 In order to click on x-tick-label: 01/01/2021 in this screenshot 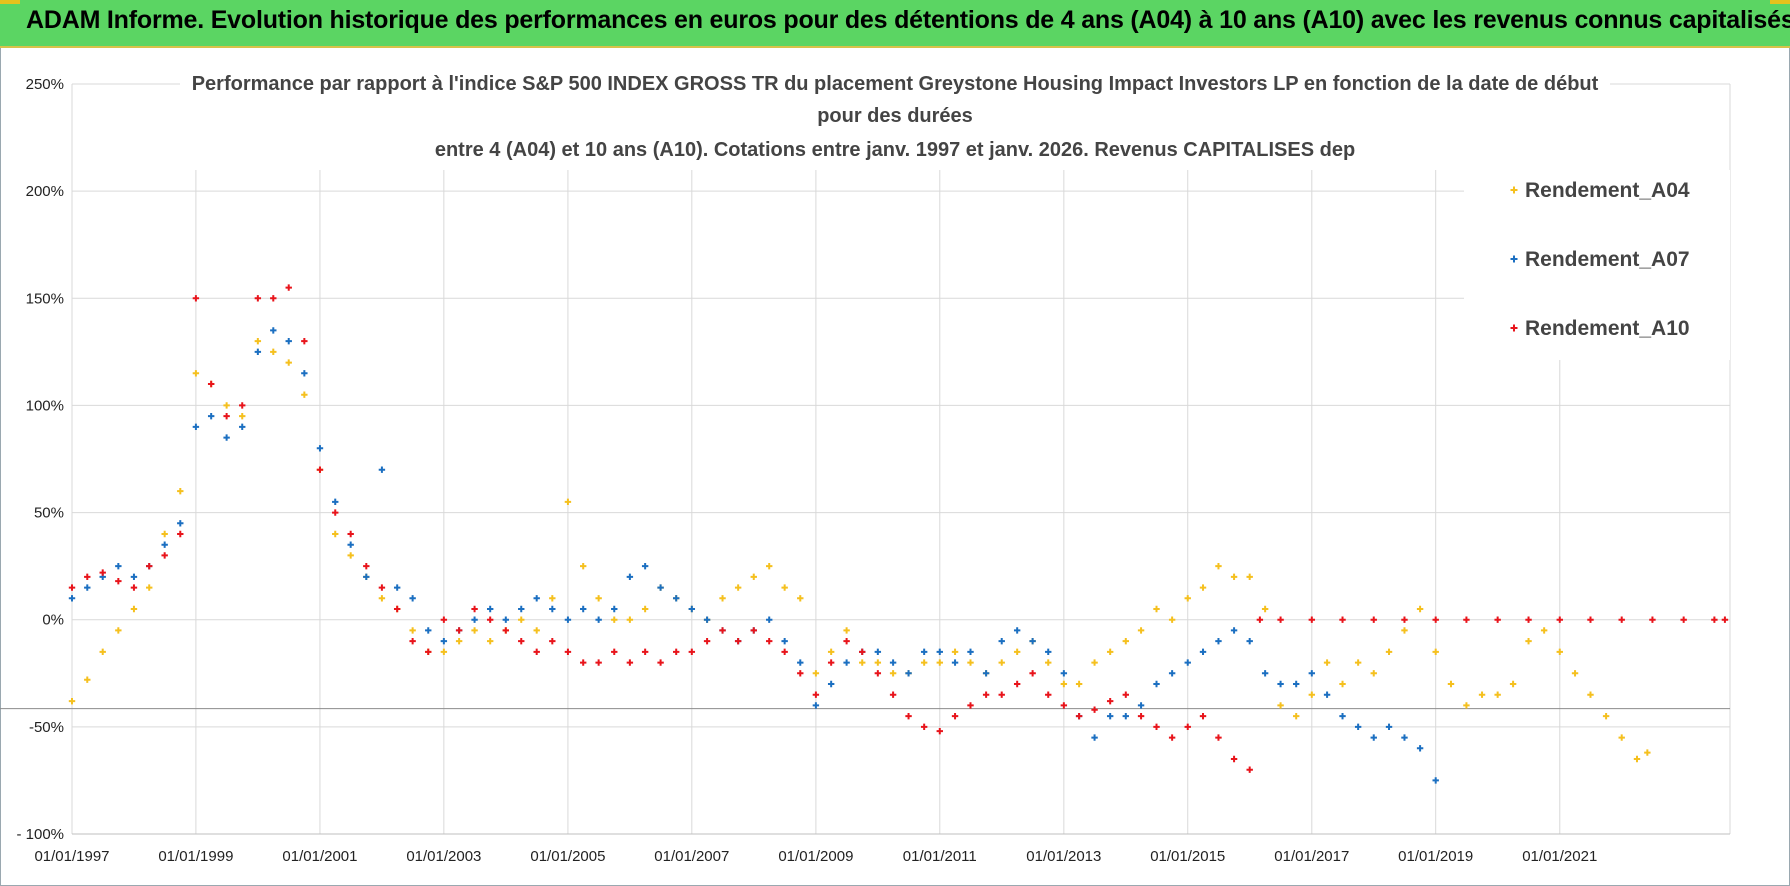, I will do `click(1559, 856)`.